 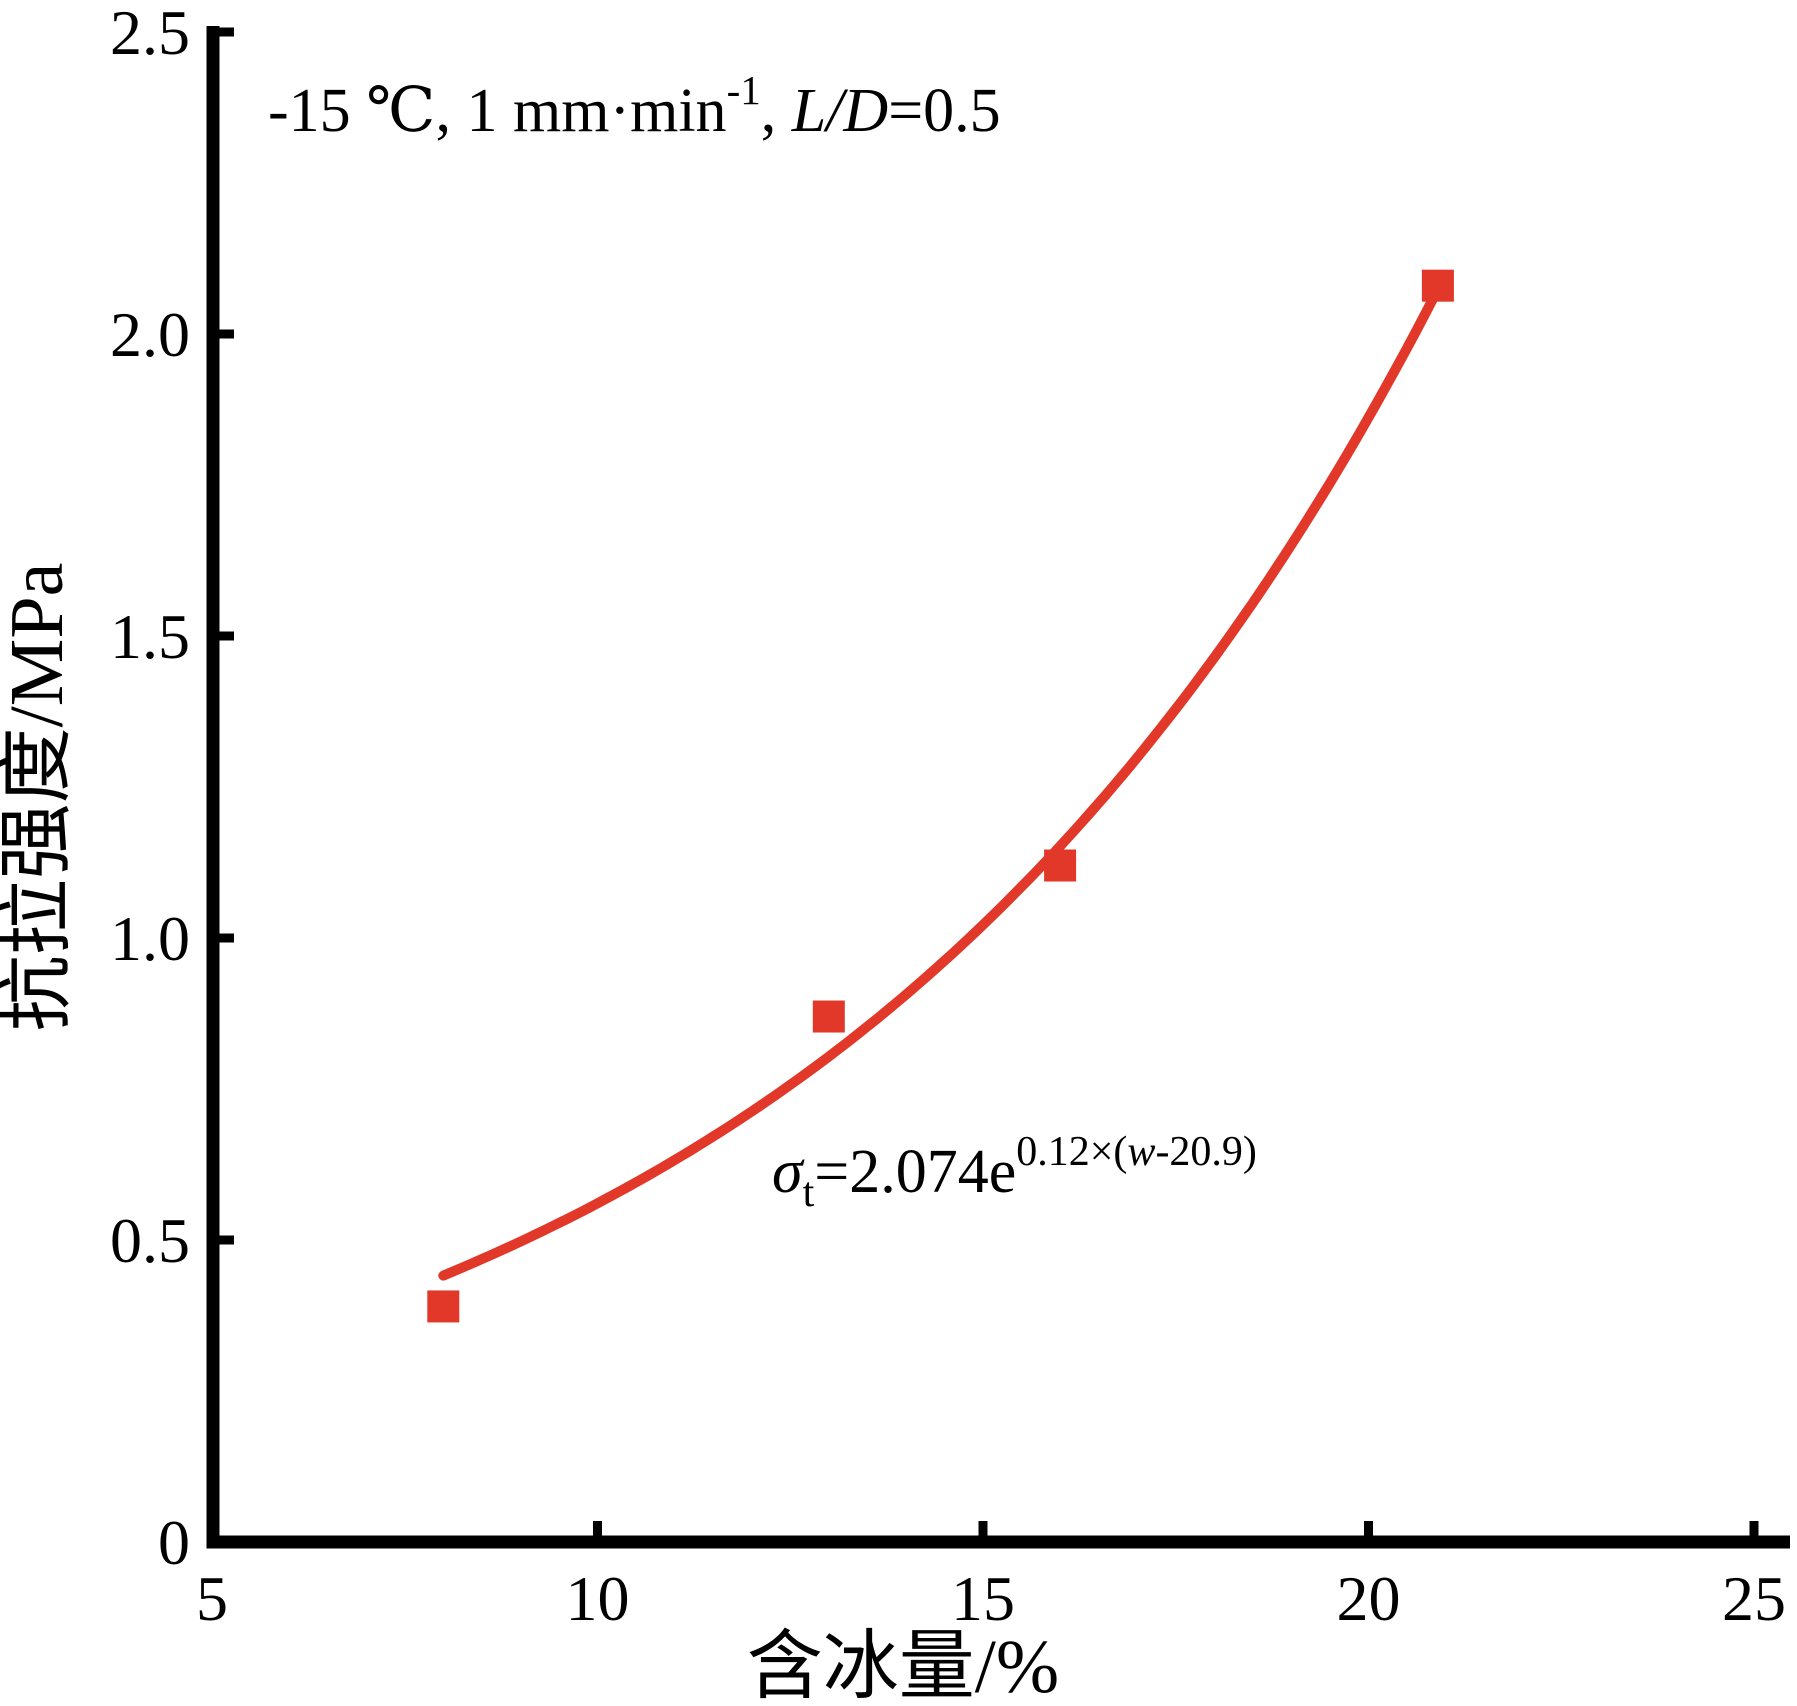 I want to click on condition-annotation: -15 ℃, 1 mm·min-1, L/D=0.5, so click(x=634, y=106).